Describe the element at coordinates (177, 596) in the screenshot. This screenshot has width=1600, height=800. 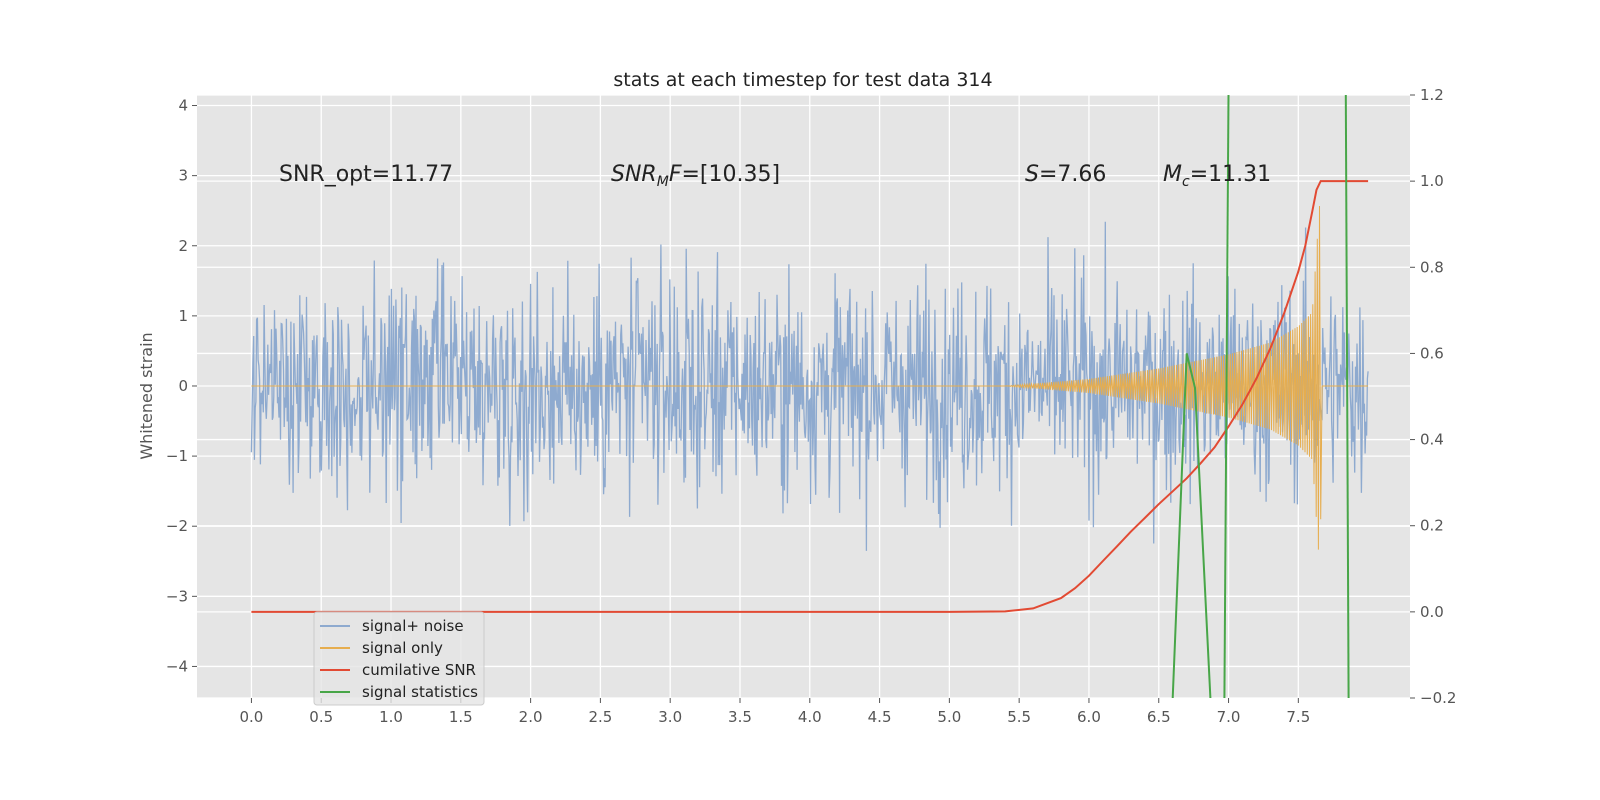
I see `y-tick-label: −3` at that location.